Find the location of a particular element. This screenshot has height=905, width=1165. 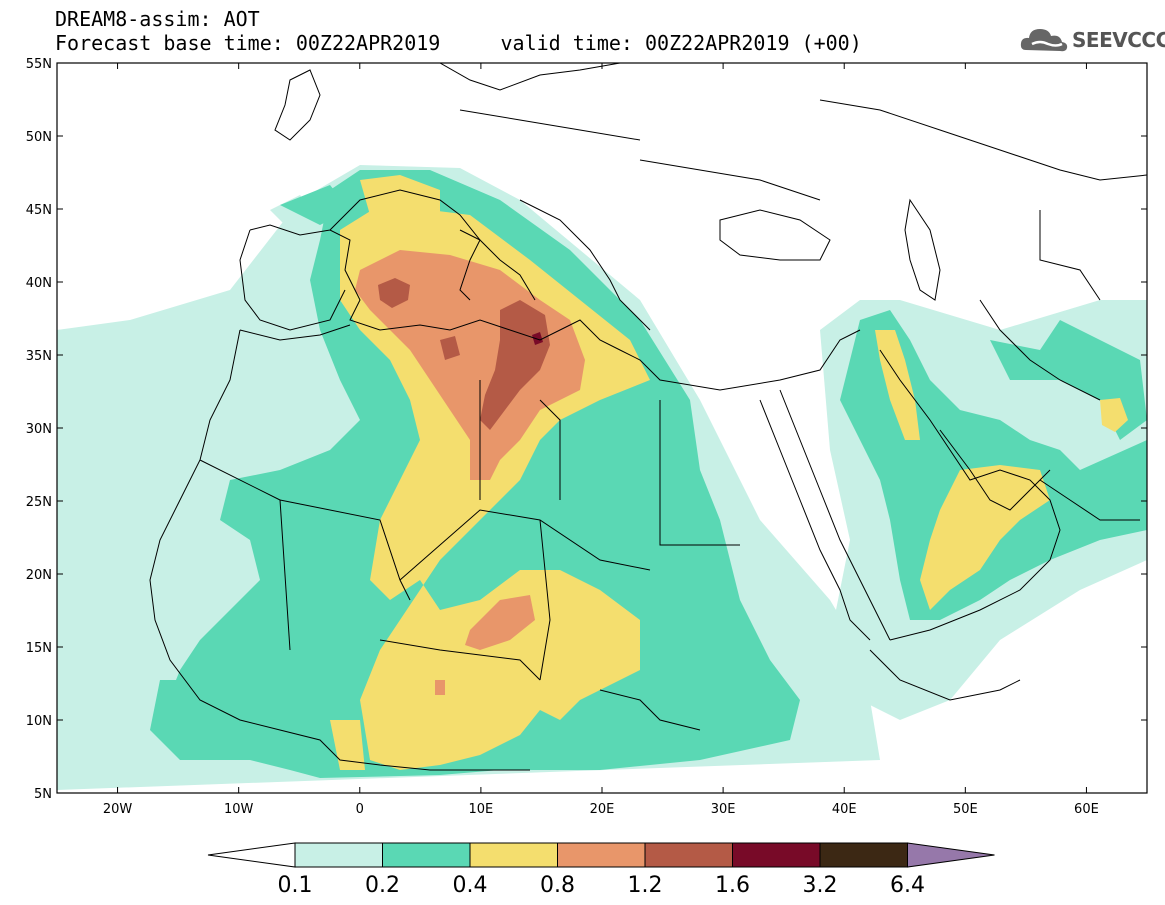

cloud-icon is located at coordinates (1044, 40).